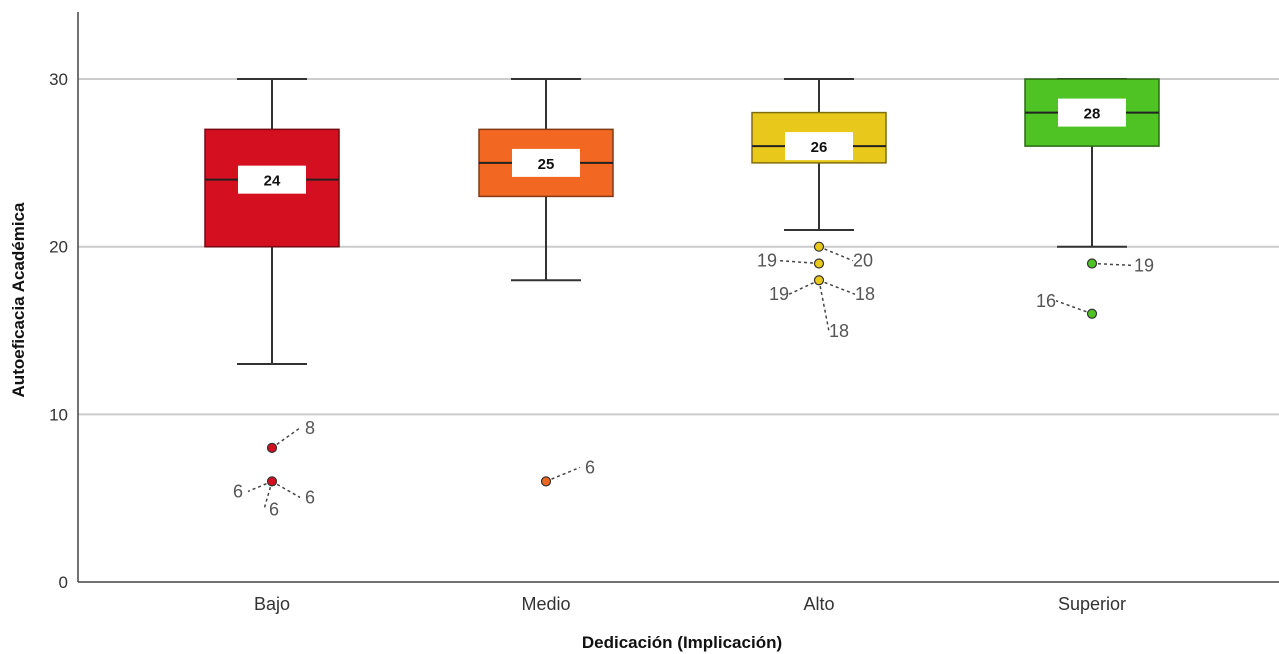  I want to click on y-tick-label: 10, so click(58, 414).